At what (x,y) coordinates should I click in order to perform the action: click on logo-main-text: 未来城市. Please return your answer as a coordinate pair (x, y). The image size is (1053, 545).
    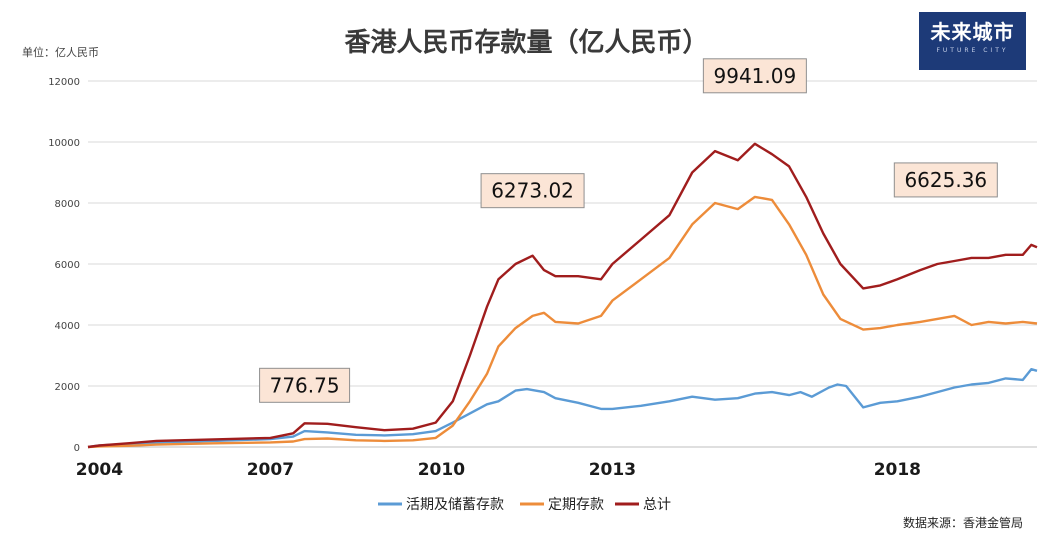
    Looking at the image, I should click on (972, 32).